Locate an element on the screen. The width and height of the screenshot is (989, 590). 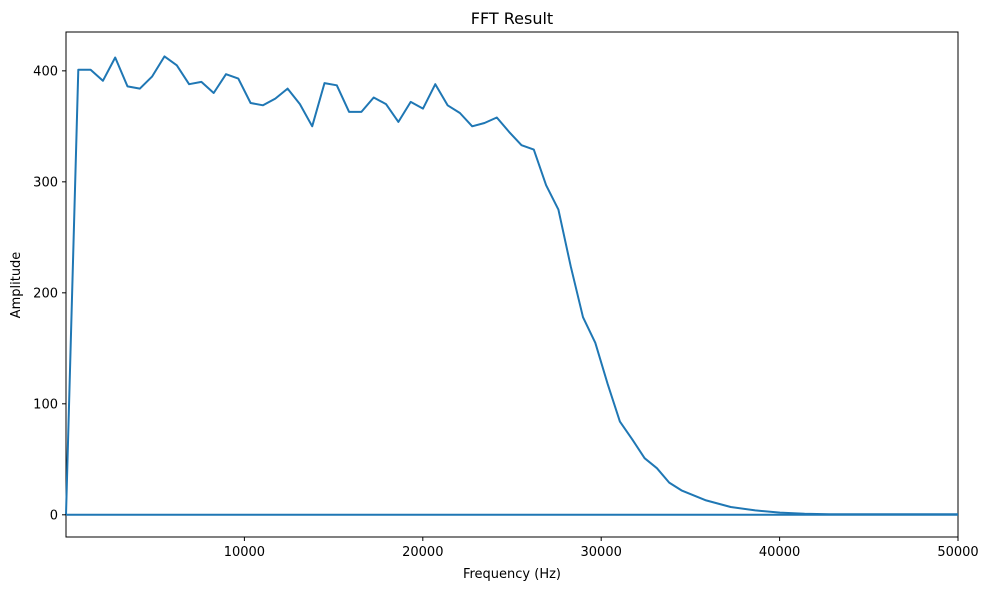
x-tick-label: 50000 is located at coordinates (957, 552).